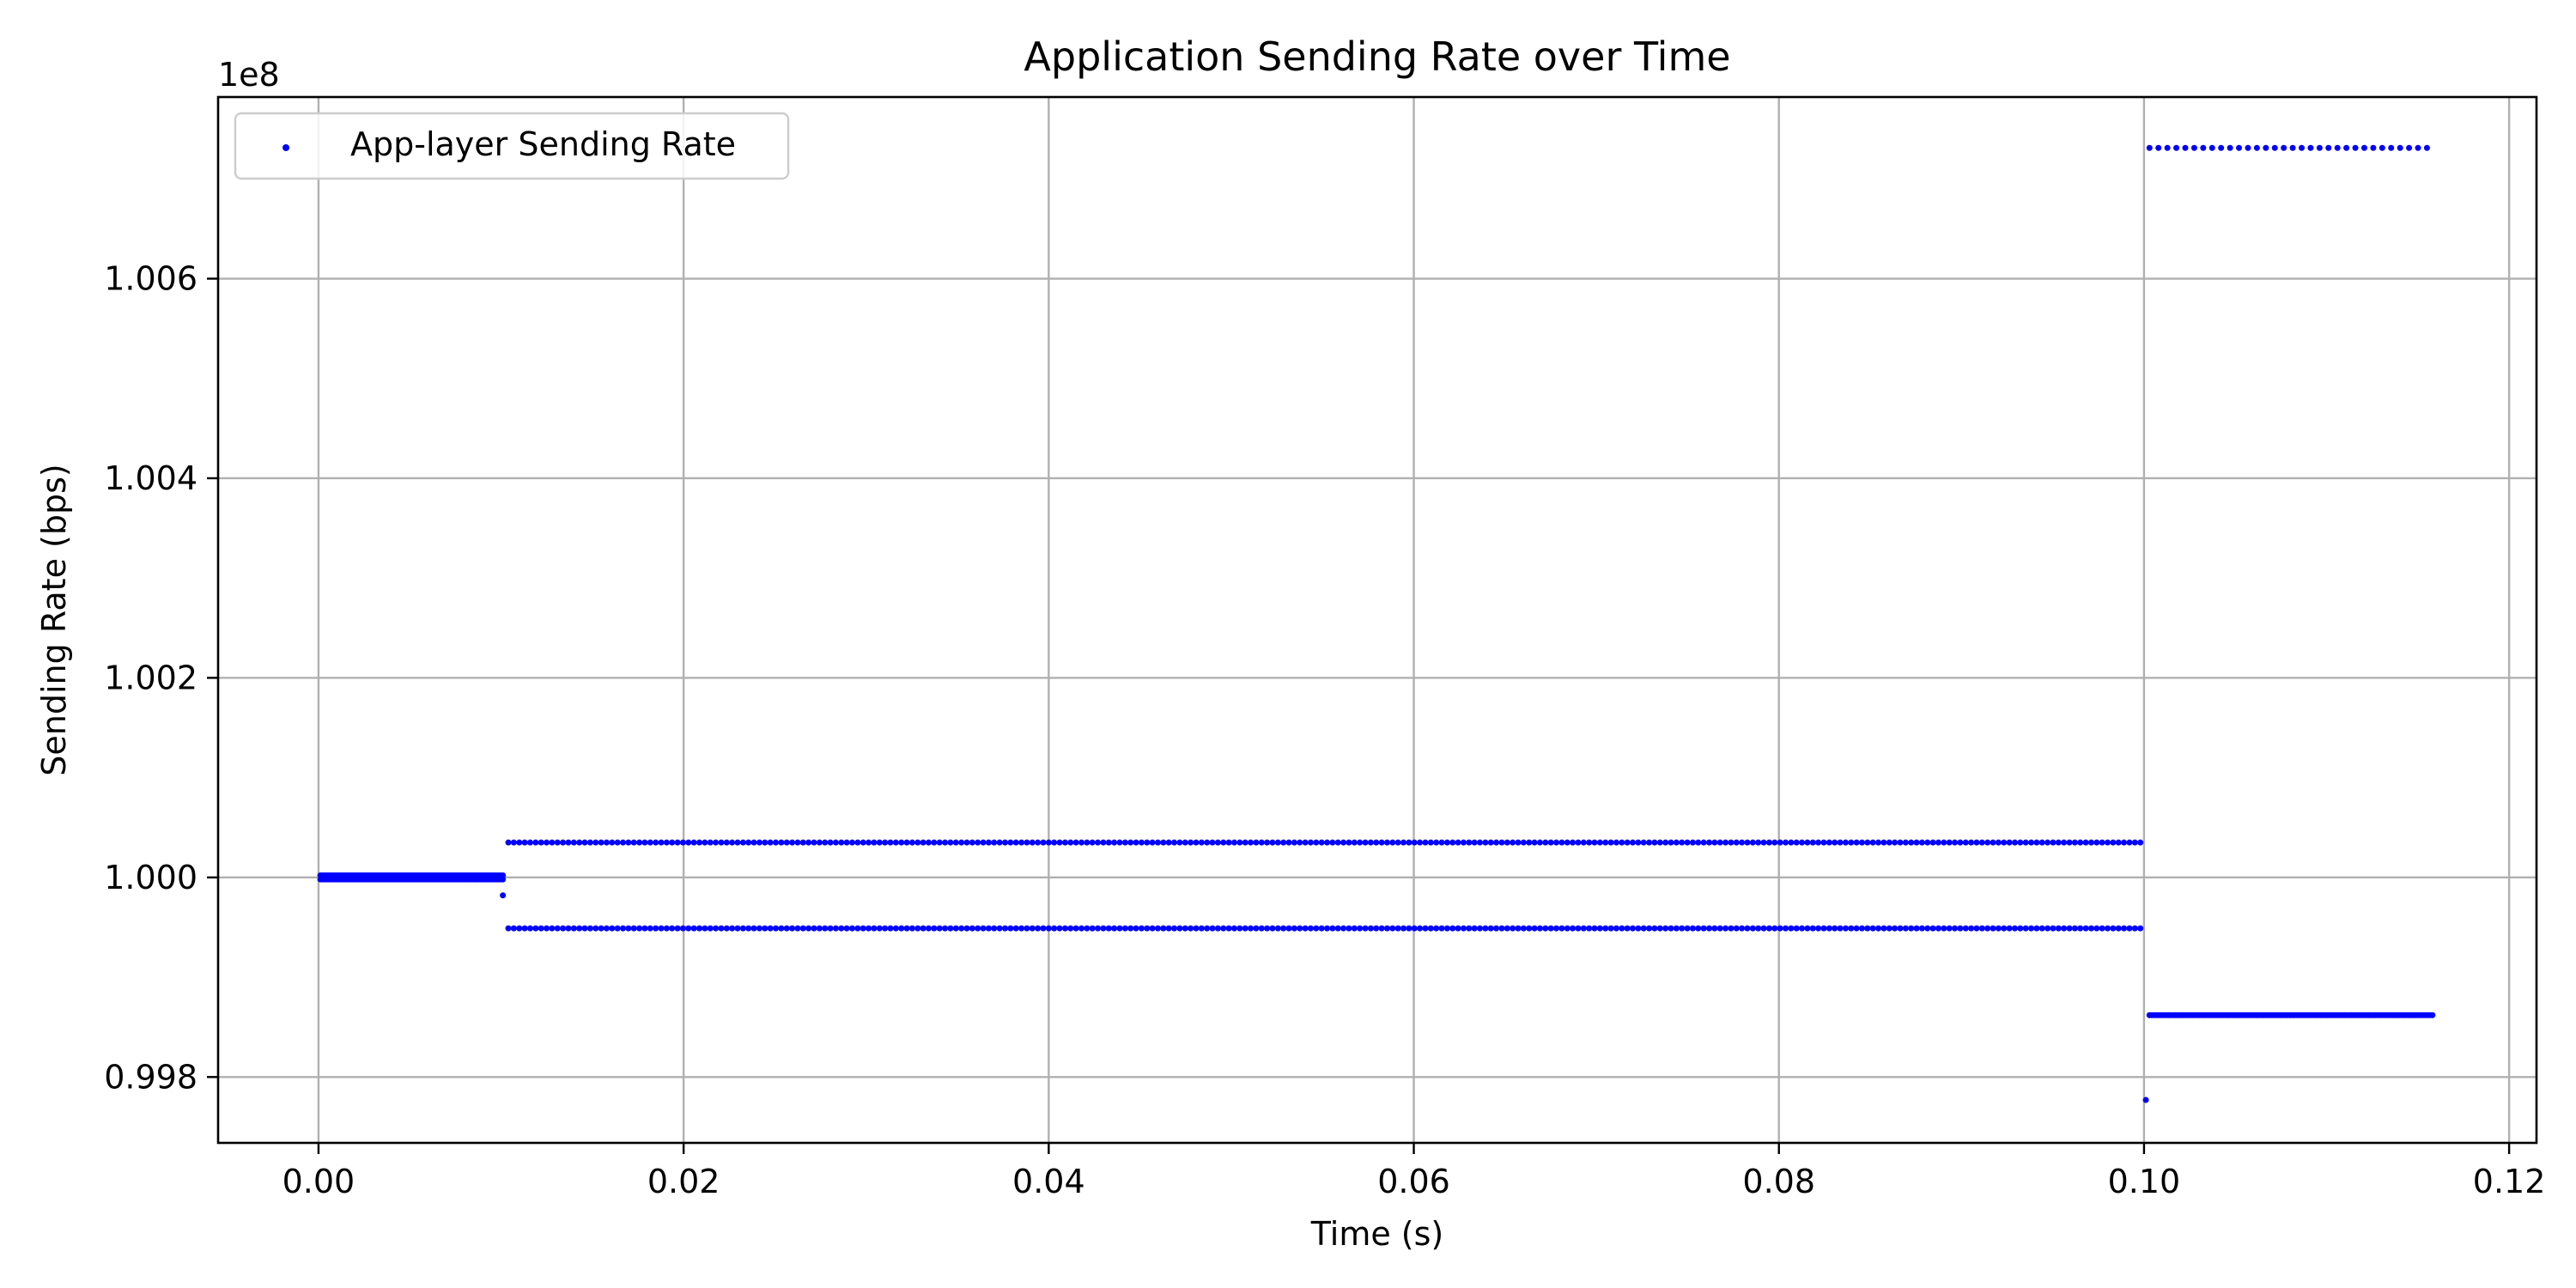  What do you see at coordinates (1049, 1181) in the screenshot?
I see `x-tick-label: 0.04` at bounding box center [1049, 1181].